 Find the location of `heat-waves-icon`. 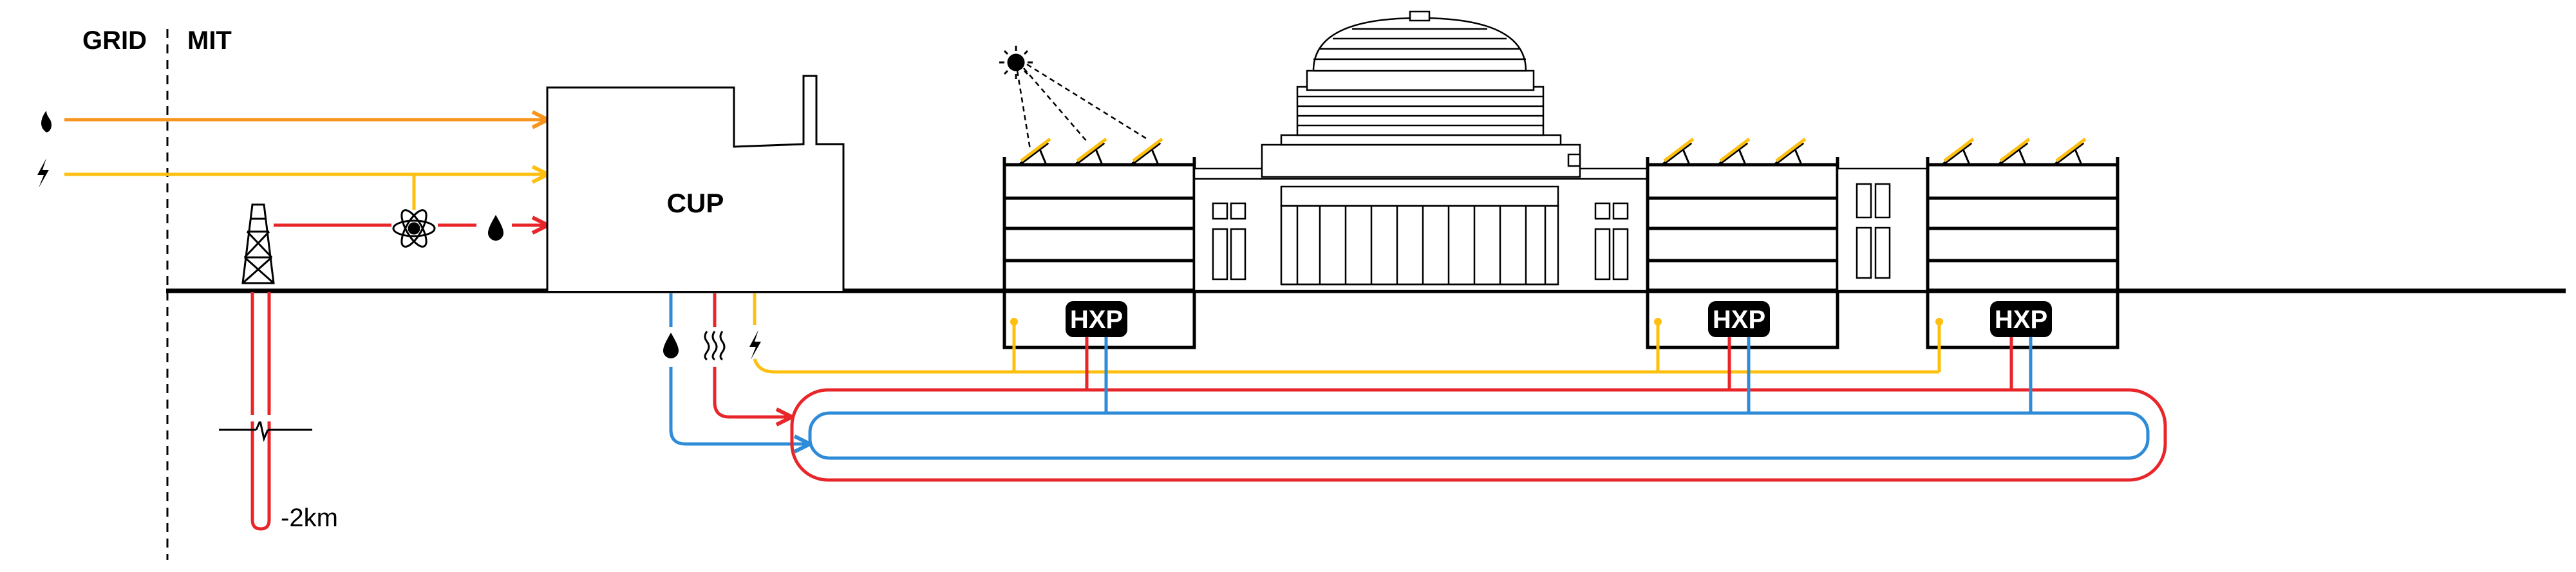

heat-waves-icon is located at coordinates (715, 346).